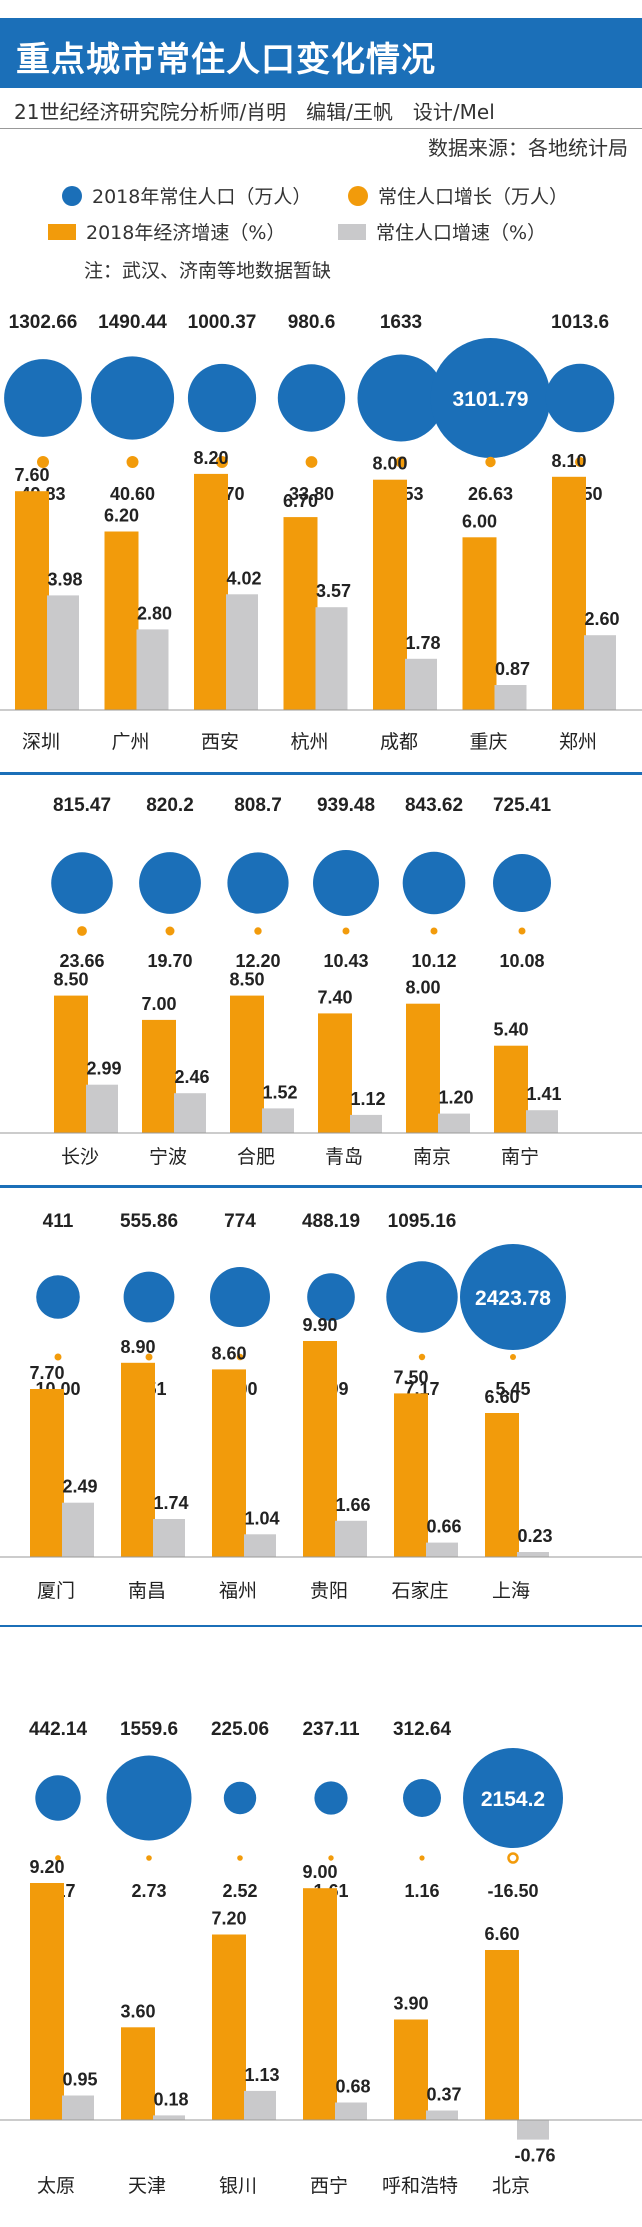  What do you see at coordinates (261, 2075) in the screenshot?
I see `population-rate-label: 1.13` at bounding box center [261, 2075].